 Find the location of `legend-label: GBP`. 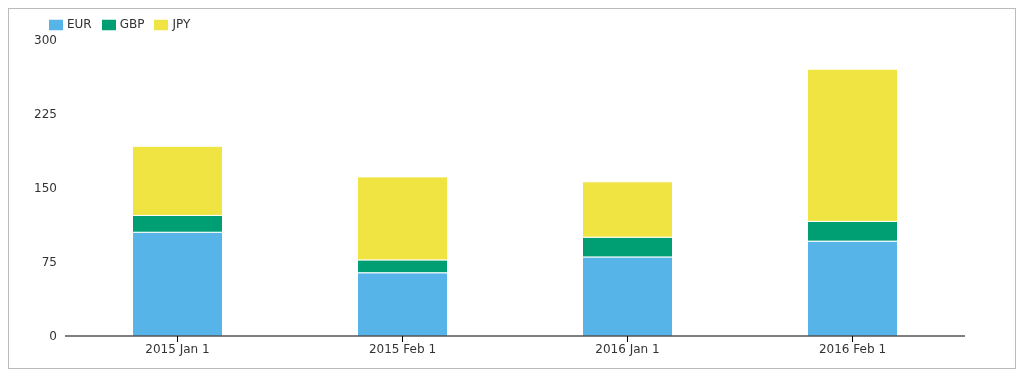

legend-label: GBP is located at coordinates (132, 24).